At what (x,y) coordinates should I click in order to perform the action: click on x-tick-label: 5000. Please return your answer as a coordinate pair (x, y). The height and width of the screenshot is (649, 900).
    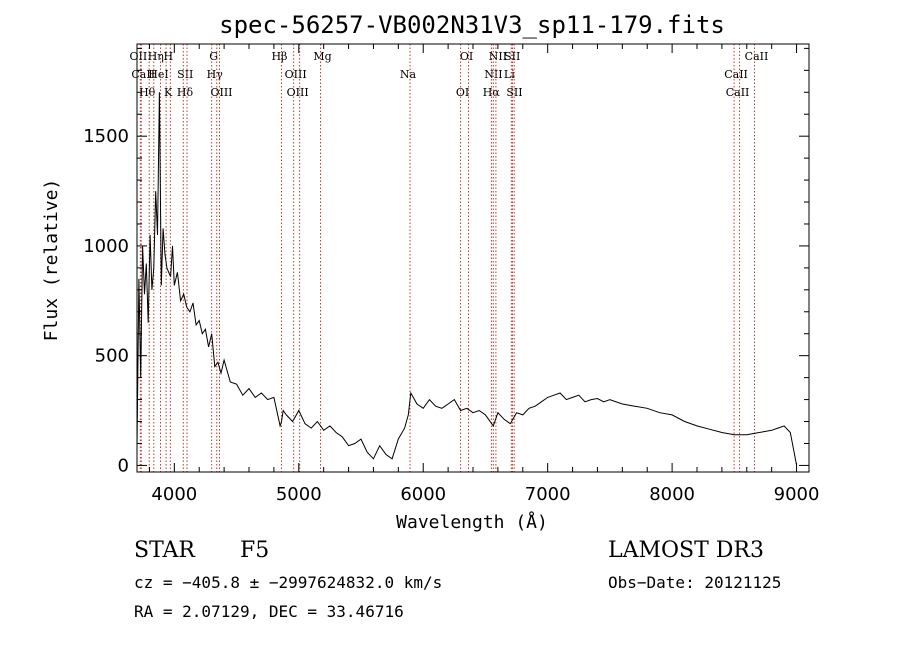
    Looking at the image, I should click on (299, 494).